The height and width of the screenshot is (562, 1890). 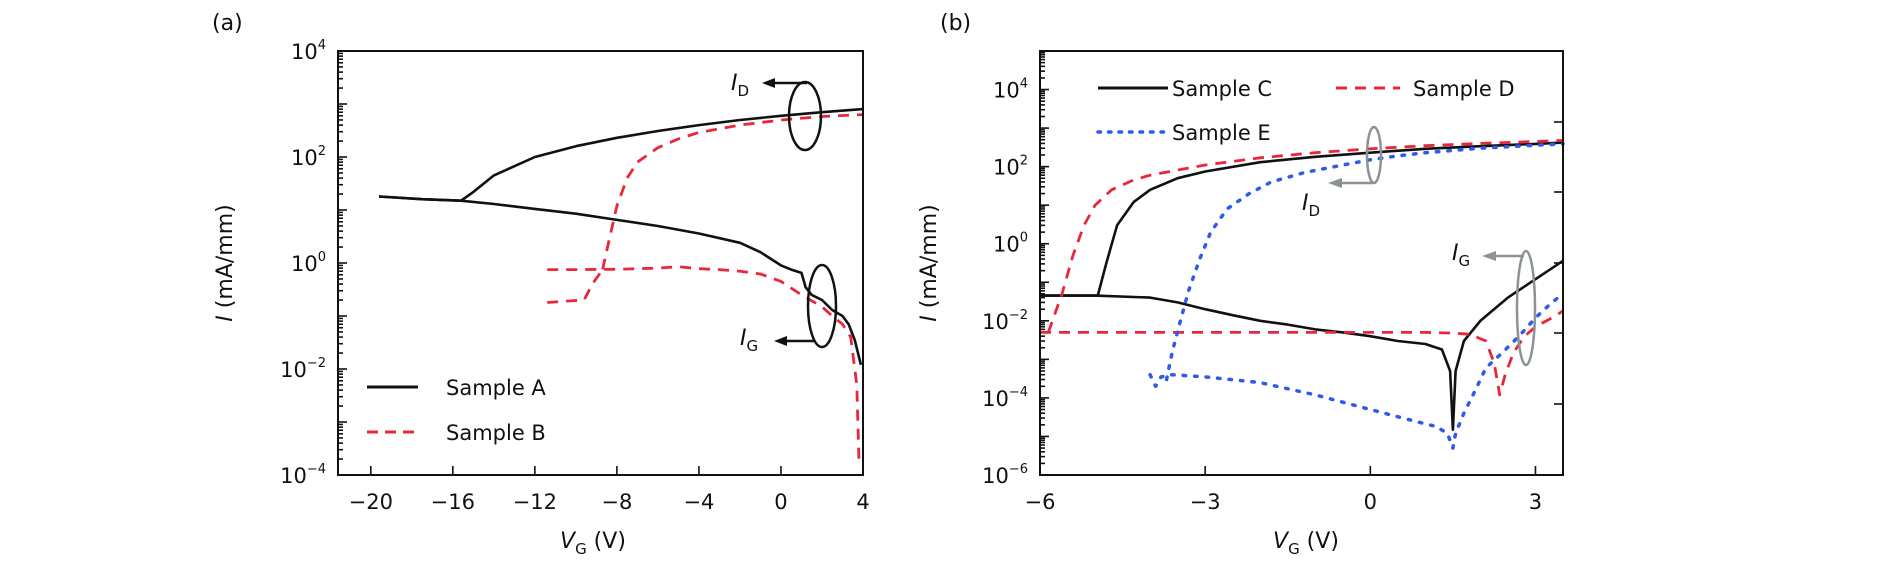 I want to click on series-sample-a-i-d, so click(x=621, y=154).